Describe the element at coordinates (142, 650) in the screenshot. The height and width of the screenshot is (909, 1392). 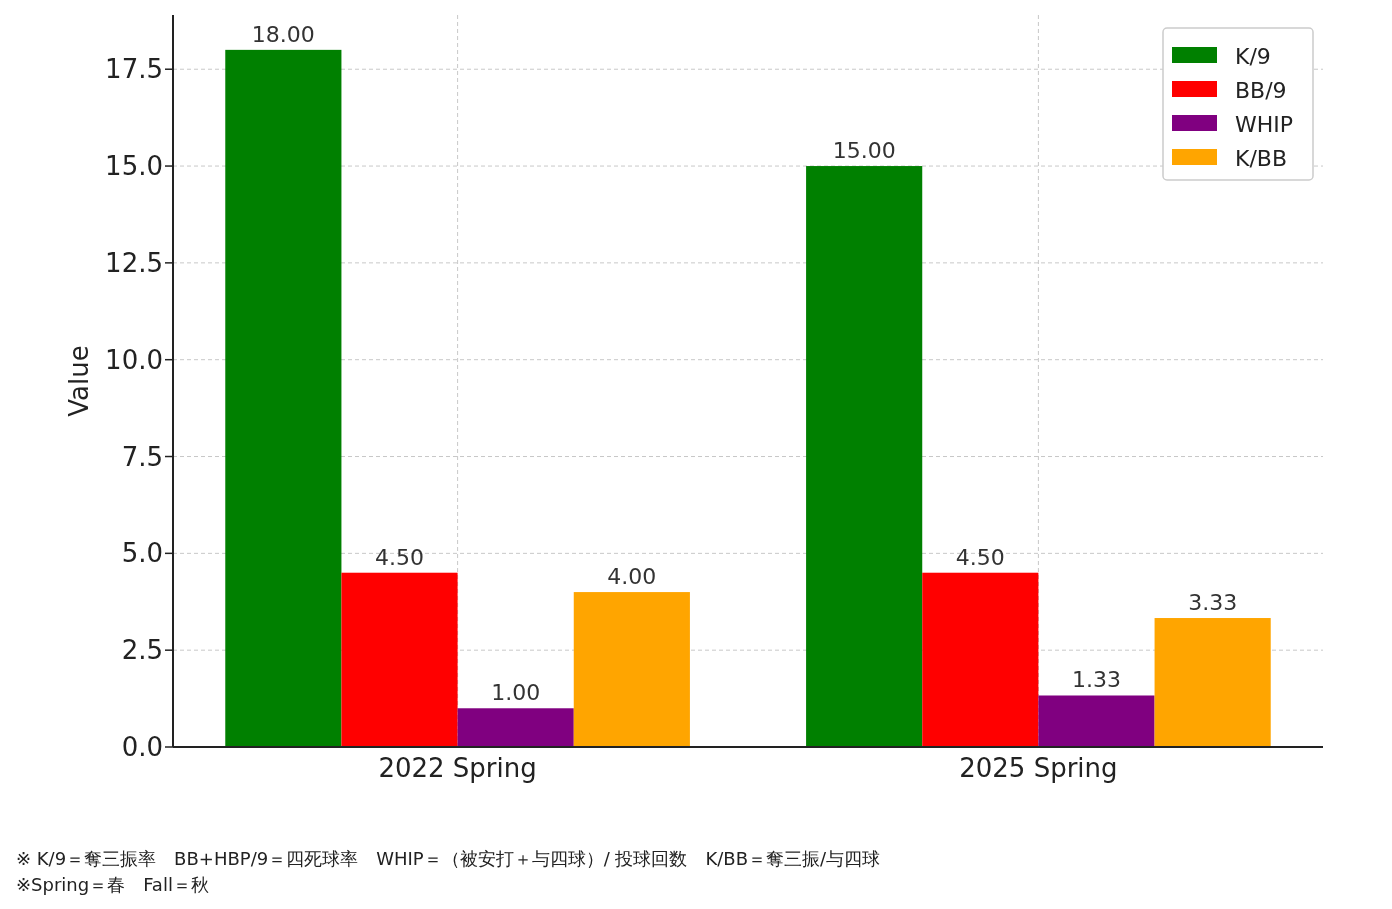
I see `y-tick-label: 2.5` at that location.